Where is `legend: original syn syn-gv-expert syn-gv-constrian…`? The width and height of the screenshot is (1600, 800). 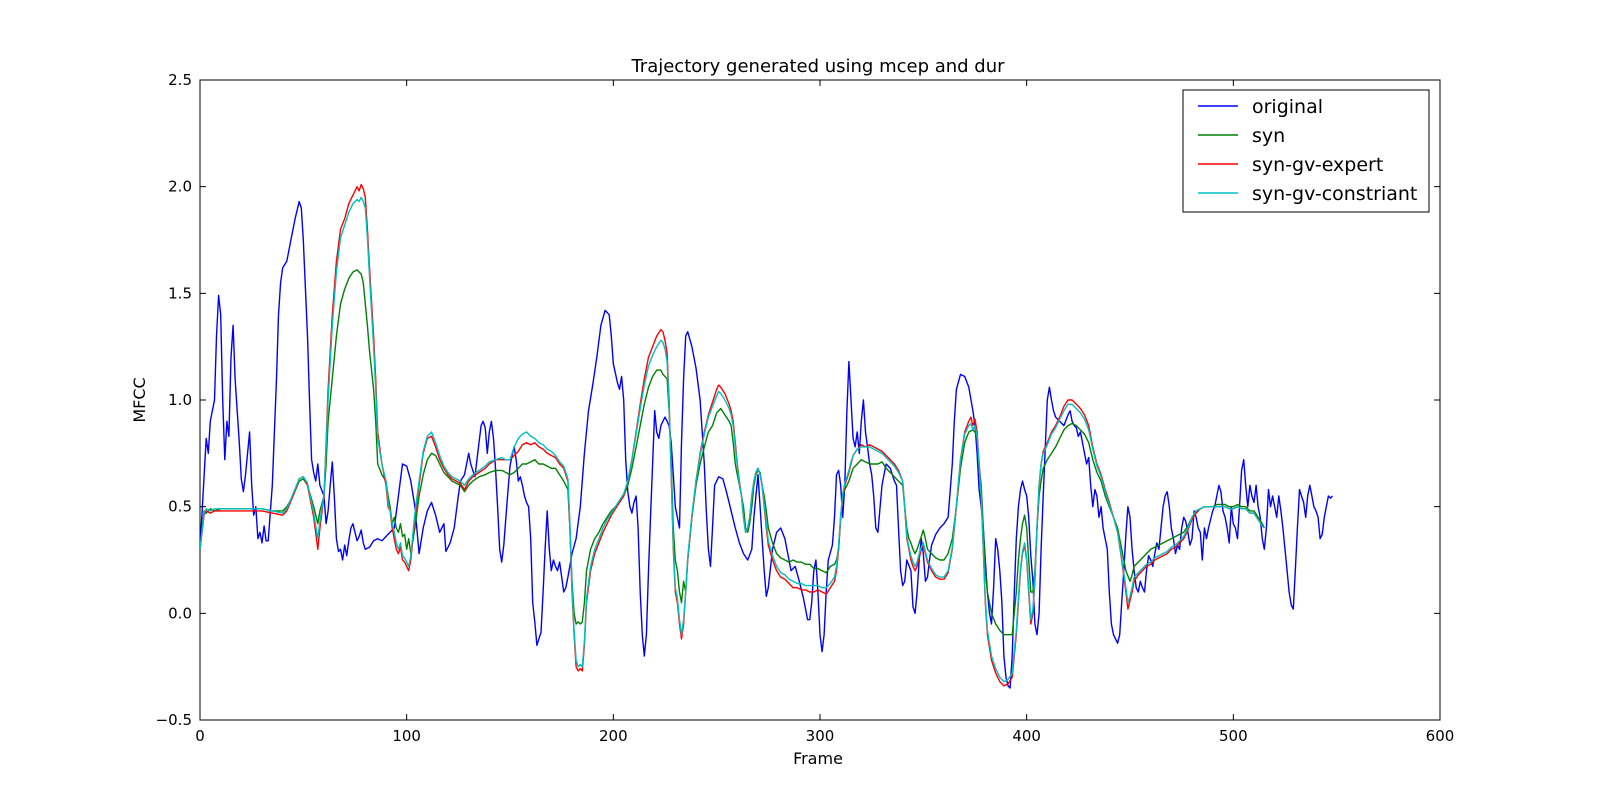
legend: original syn syn-gv-expert syn-gv-constrian… is located at coordinates (1306, 151).